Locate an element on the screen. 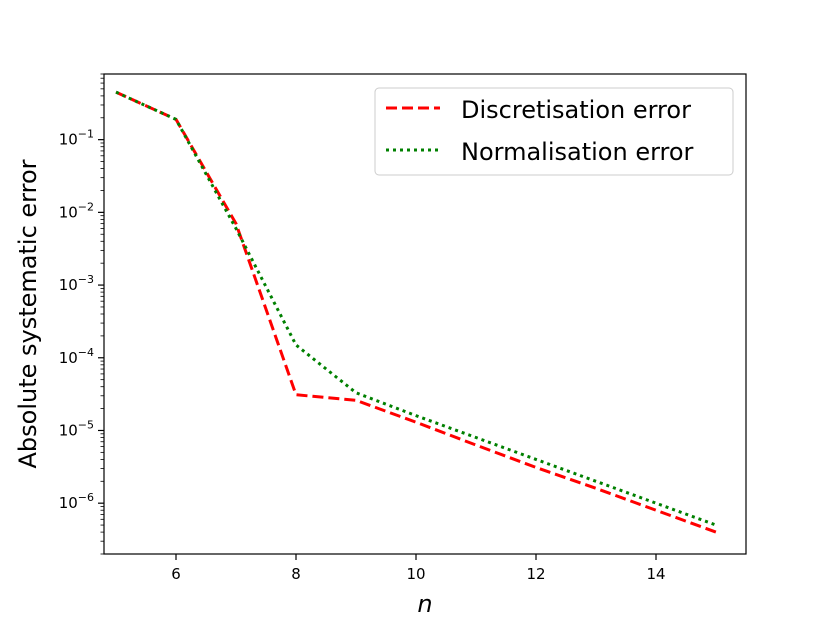  y-tick-label: 10⁻⁵ is located at coordinates (76, 428).